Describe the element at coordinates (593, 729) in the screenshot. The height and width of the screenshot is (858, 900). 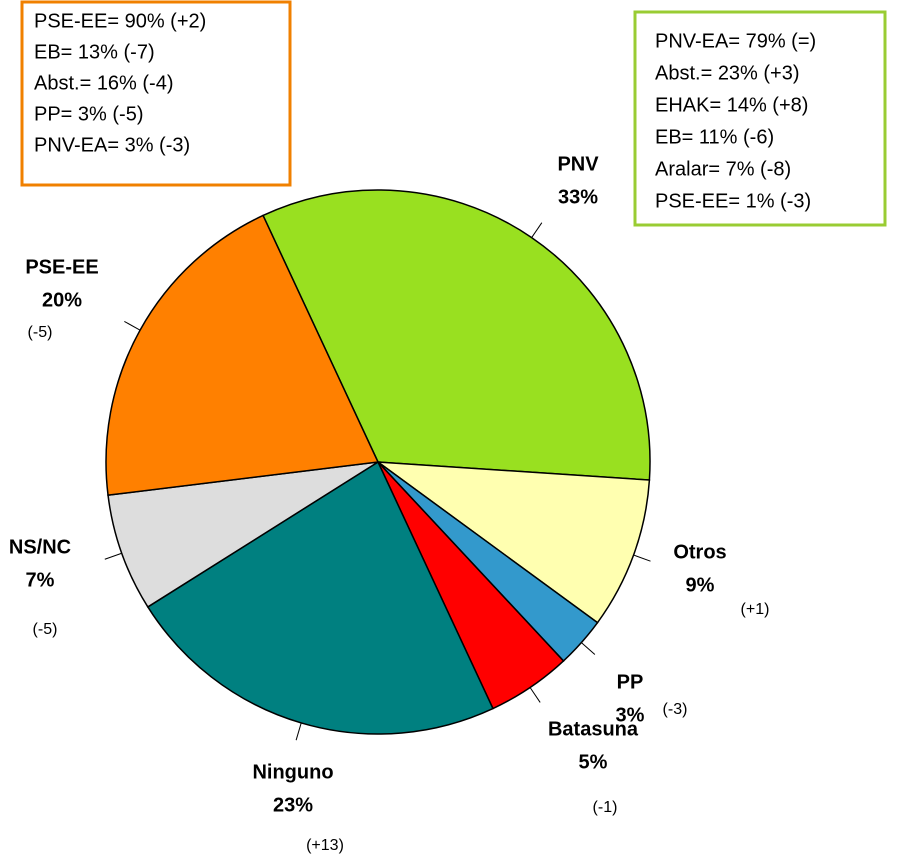
I see `slice-label: Batasuna` at that location.